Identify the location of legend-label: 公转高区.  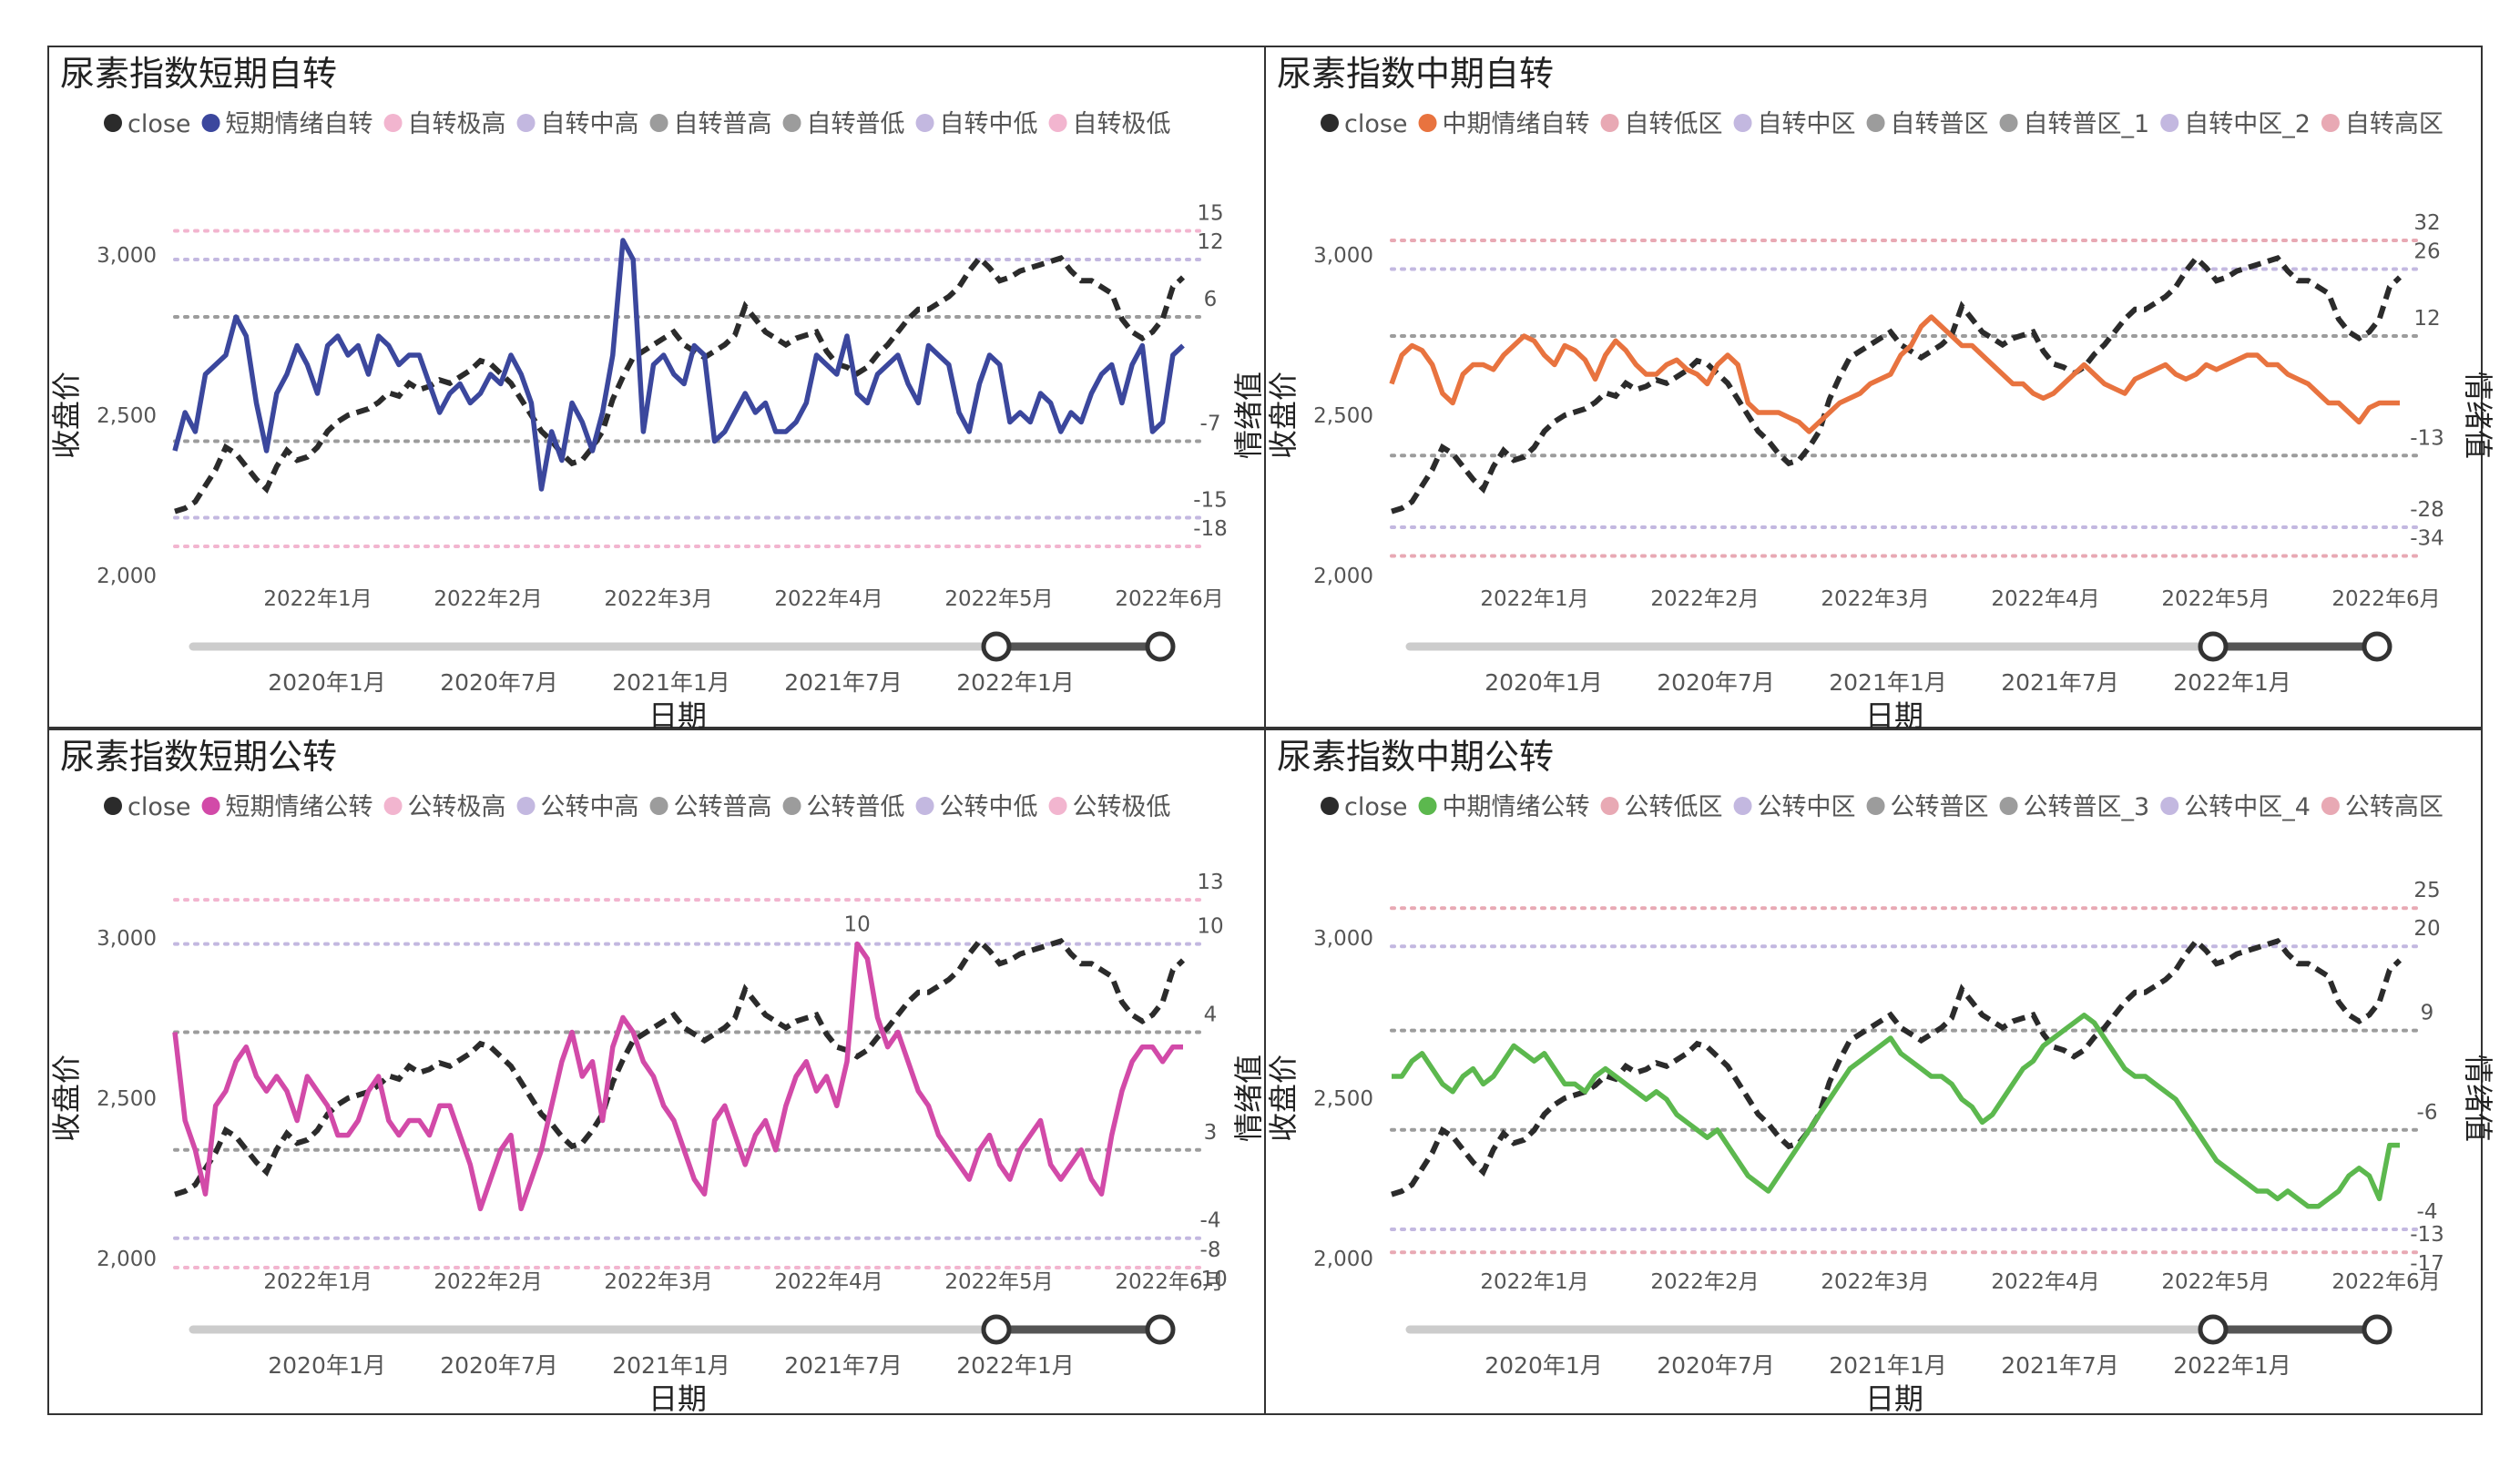
(2394, 807).